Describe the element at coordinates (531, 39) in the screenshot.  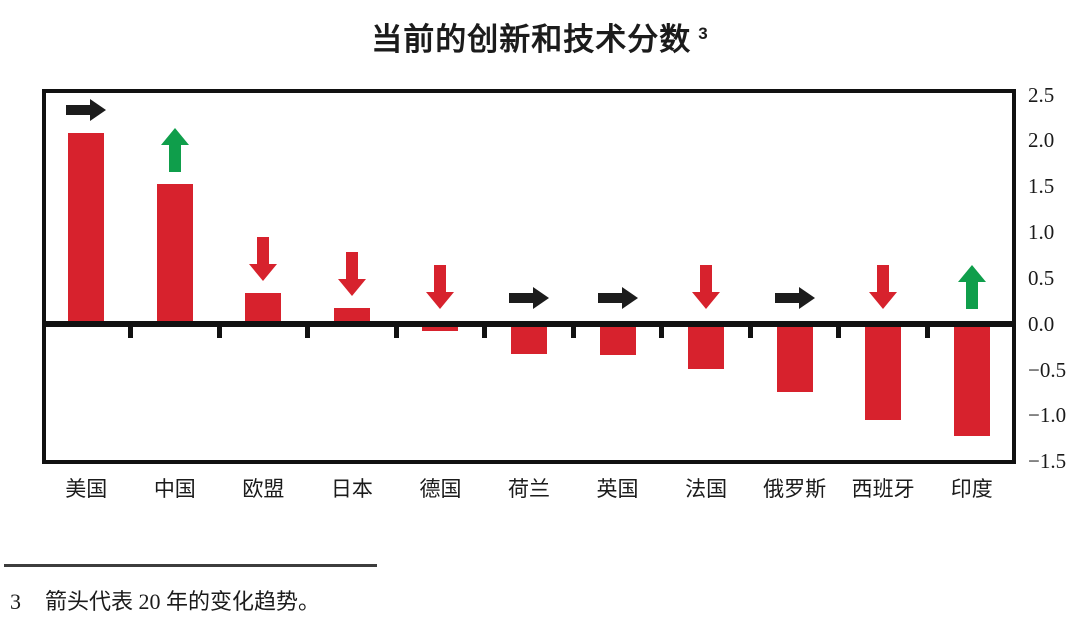
I see `chart-title-text: 当前的创新和技术分数` at that location.